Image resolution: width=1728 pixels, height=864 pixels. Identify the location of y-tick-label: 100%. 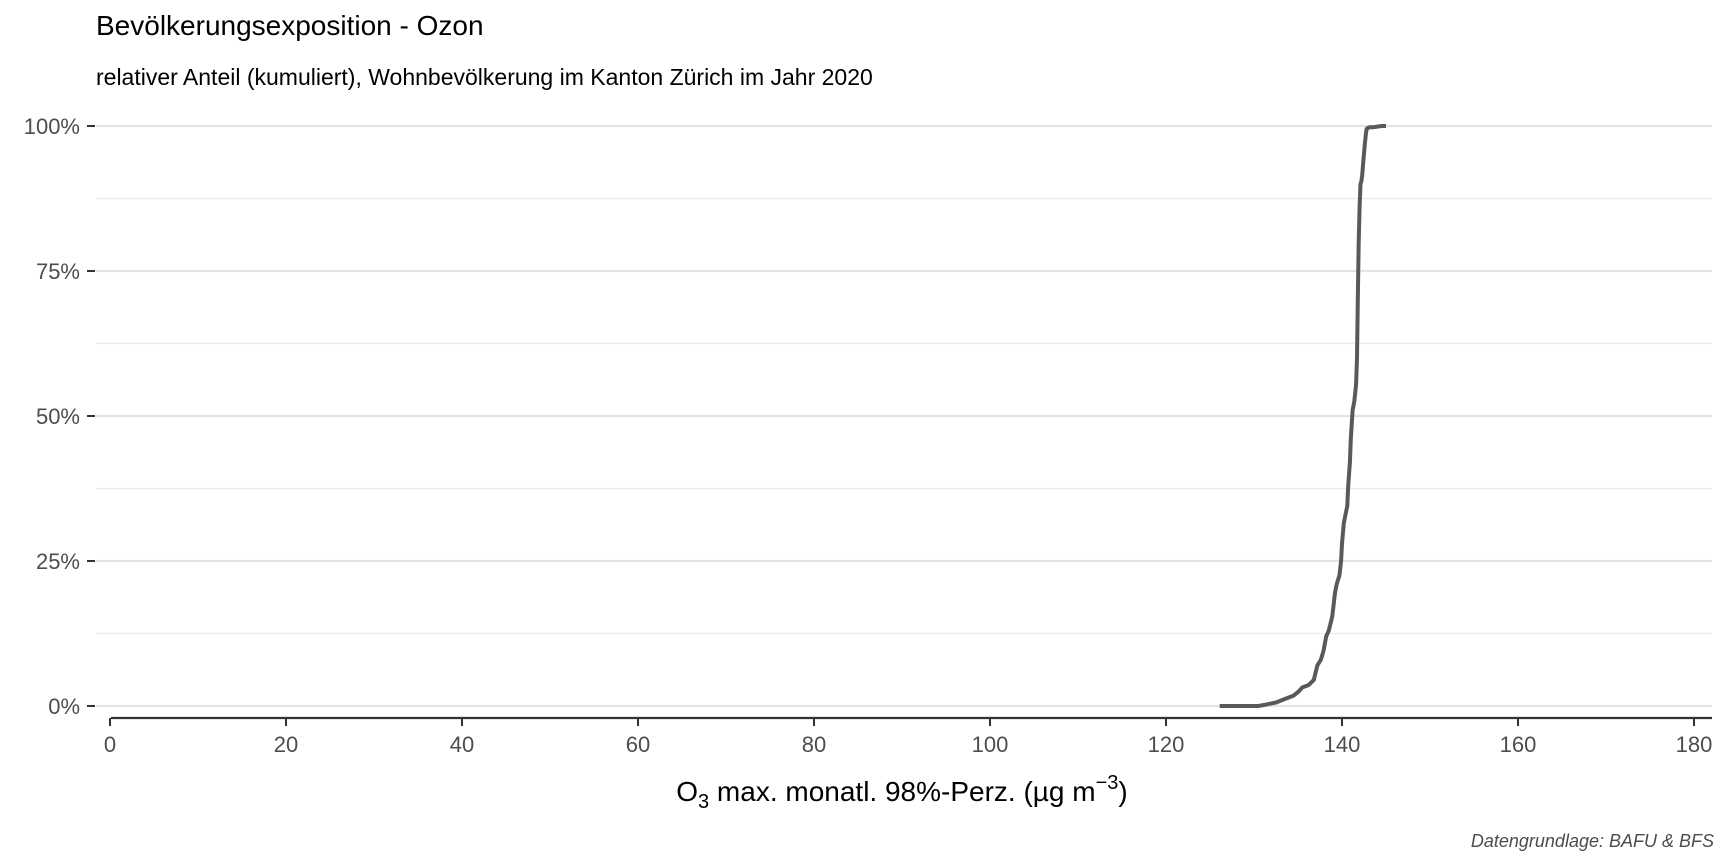
(52, 126).